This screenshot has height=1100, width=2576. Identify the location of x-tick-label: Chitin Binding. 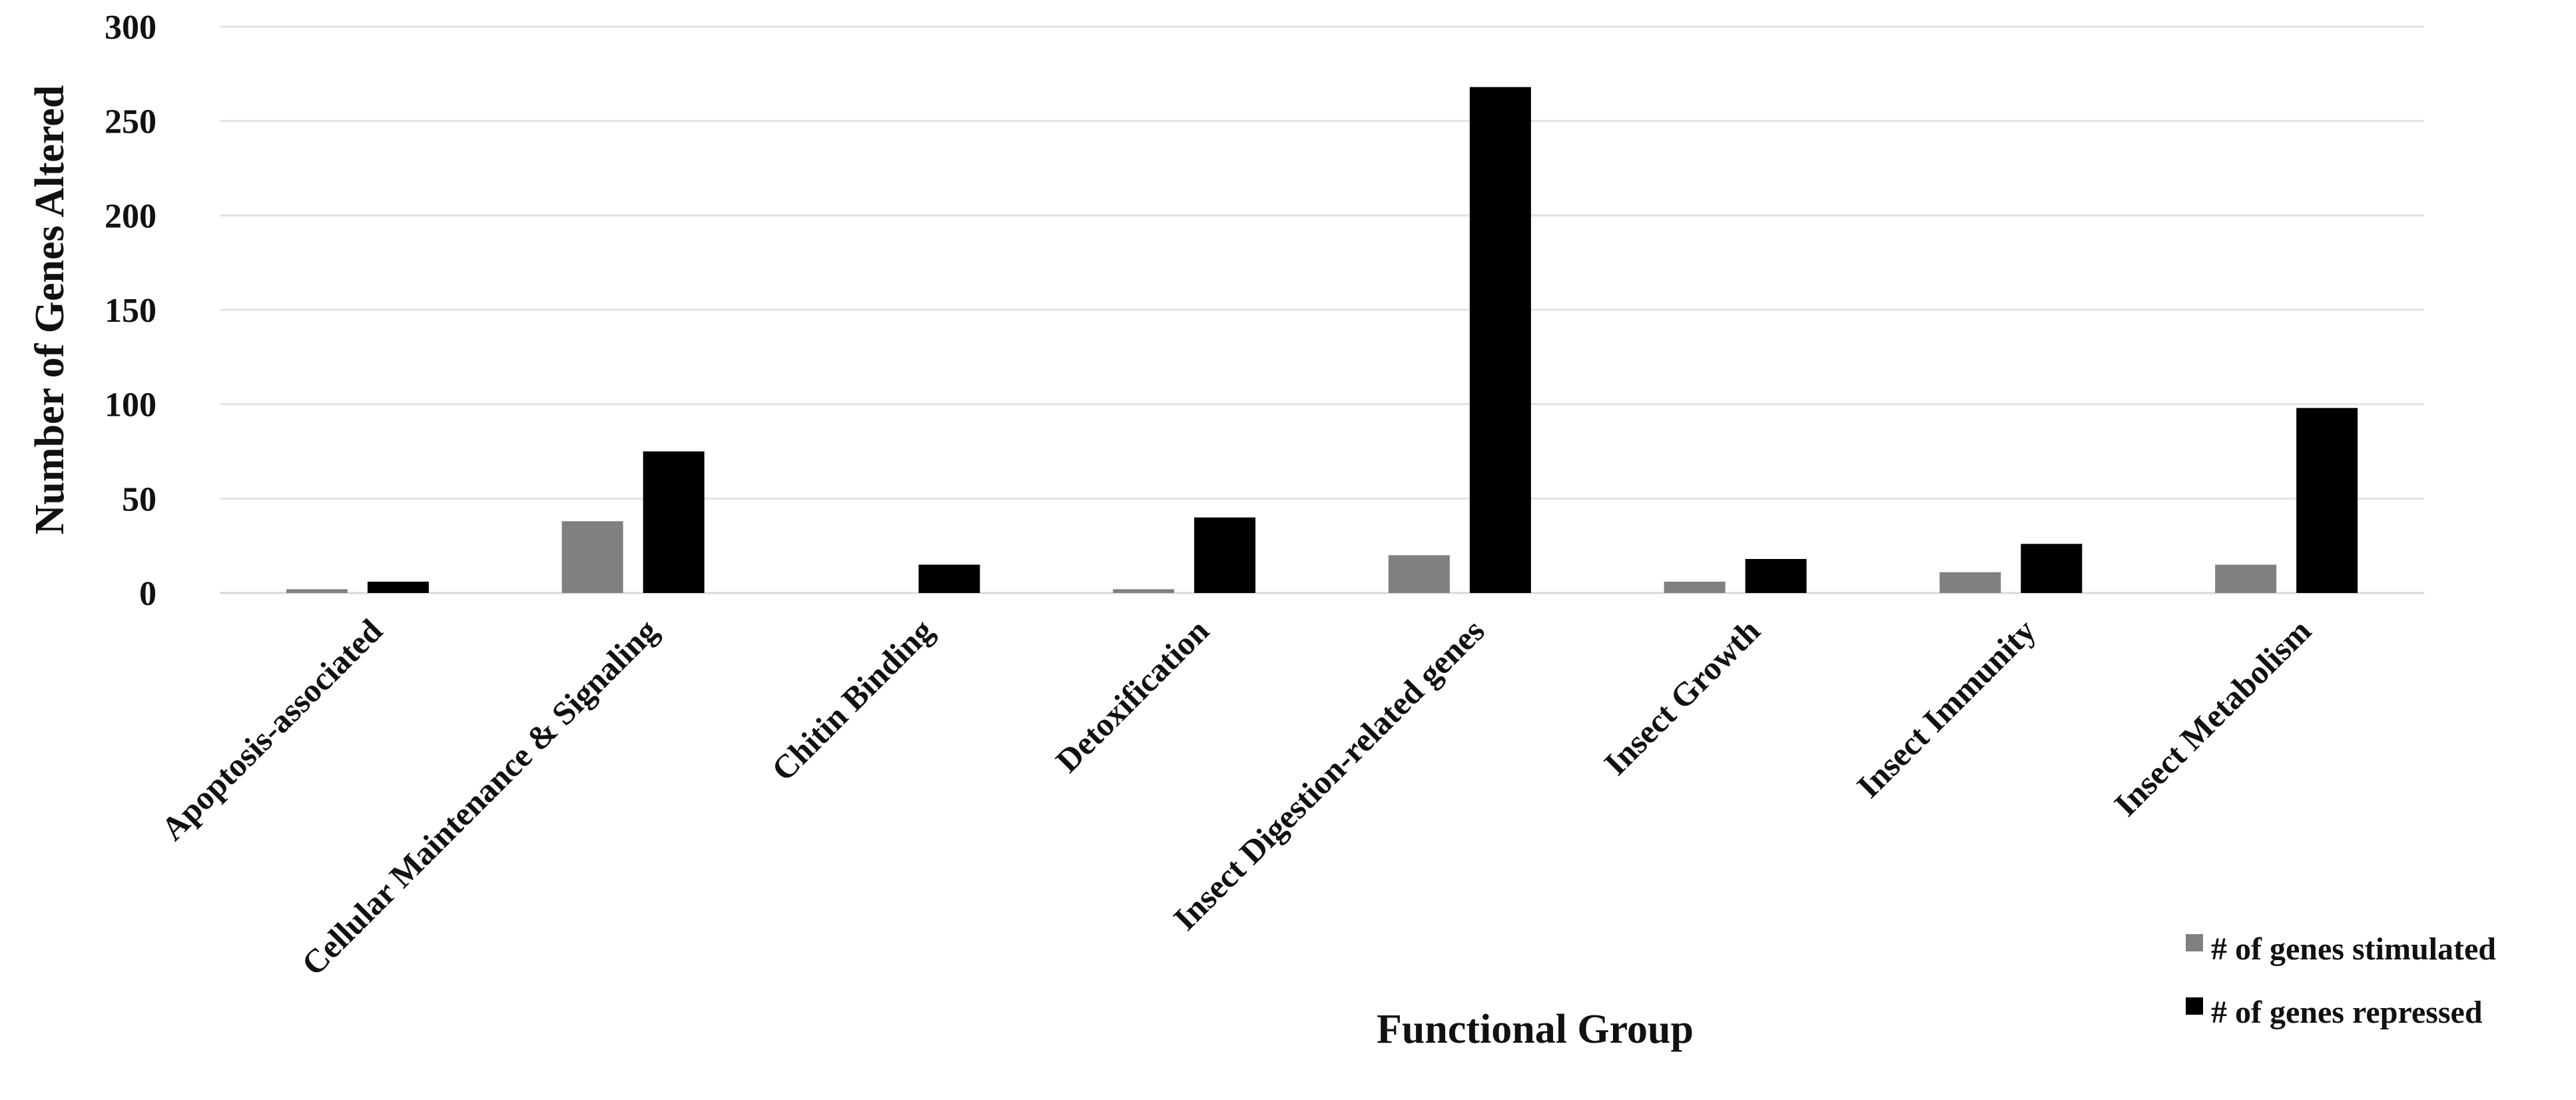
(853, 700).